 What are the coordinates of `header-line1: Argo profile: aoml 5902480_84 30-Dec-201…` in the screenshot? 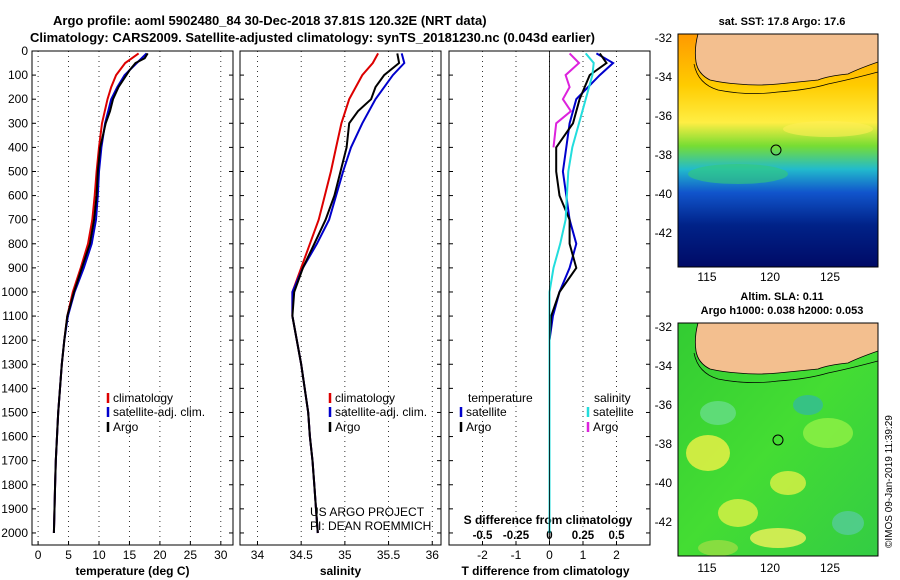 It's located at (270, 20).